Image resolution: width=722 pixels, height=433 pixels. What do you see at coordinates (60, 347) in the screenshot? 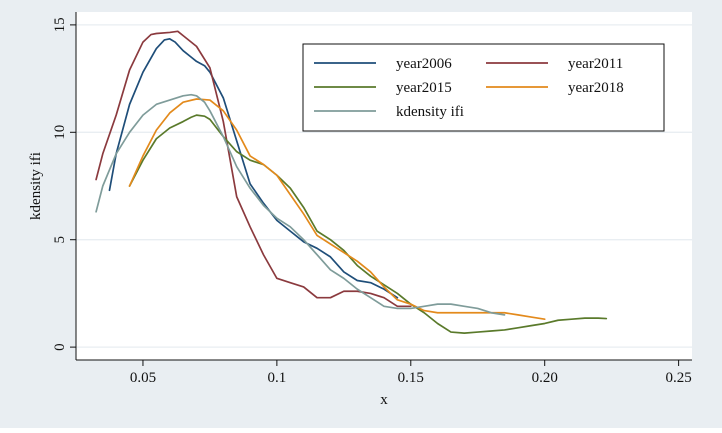
I see `y-tick-label-0: 0` at bounding box center [60, 347].